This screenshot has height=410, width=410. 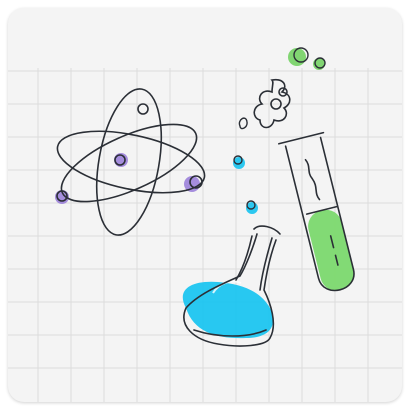 I want to click on erlenmeyer-flask-icon, so click(x=231, y=286).